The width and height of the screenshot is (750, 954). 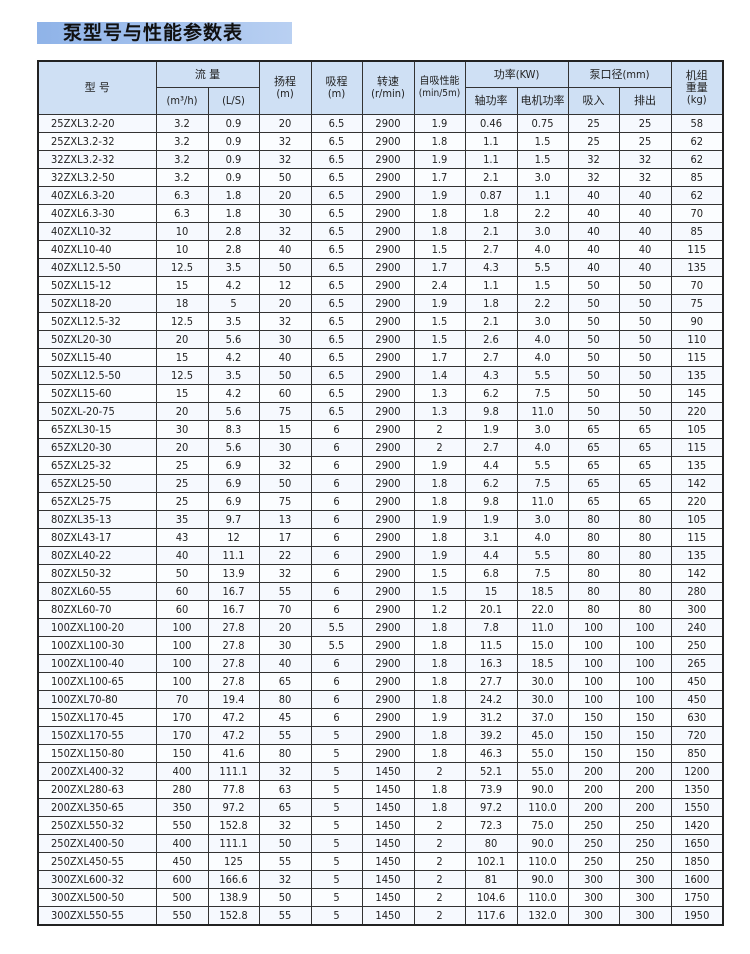 What do you see at coordinates (542, 609) in the screenshot?
I see `table-cell: 22.0` at bounding box center [542, 609].